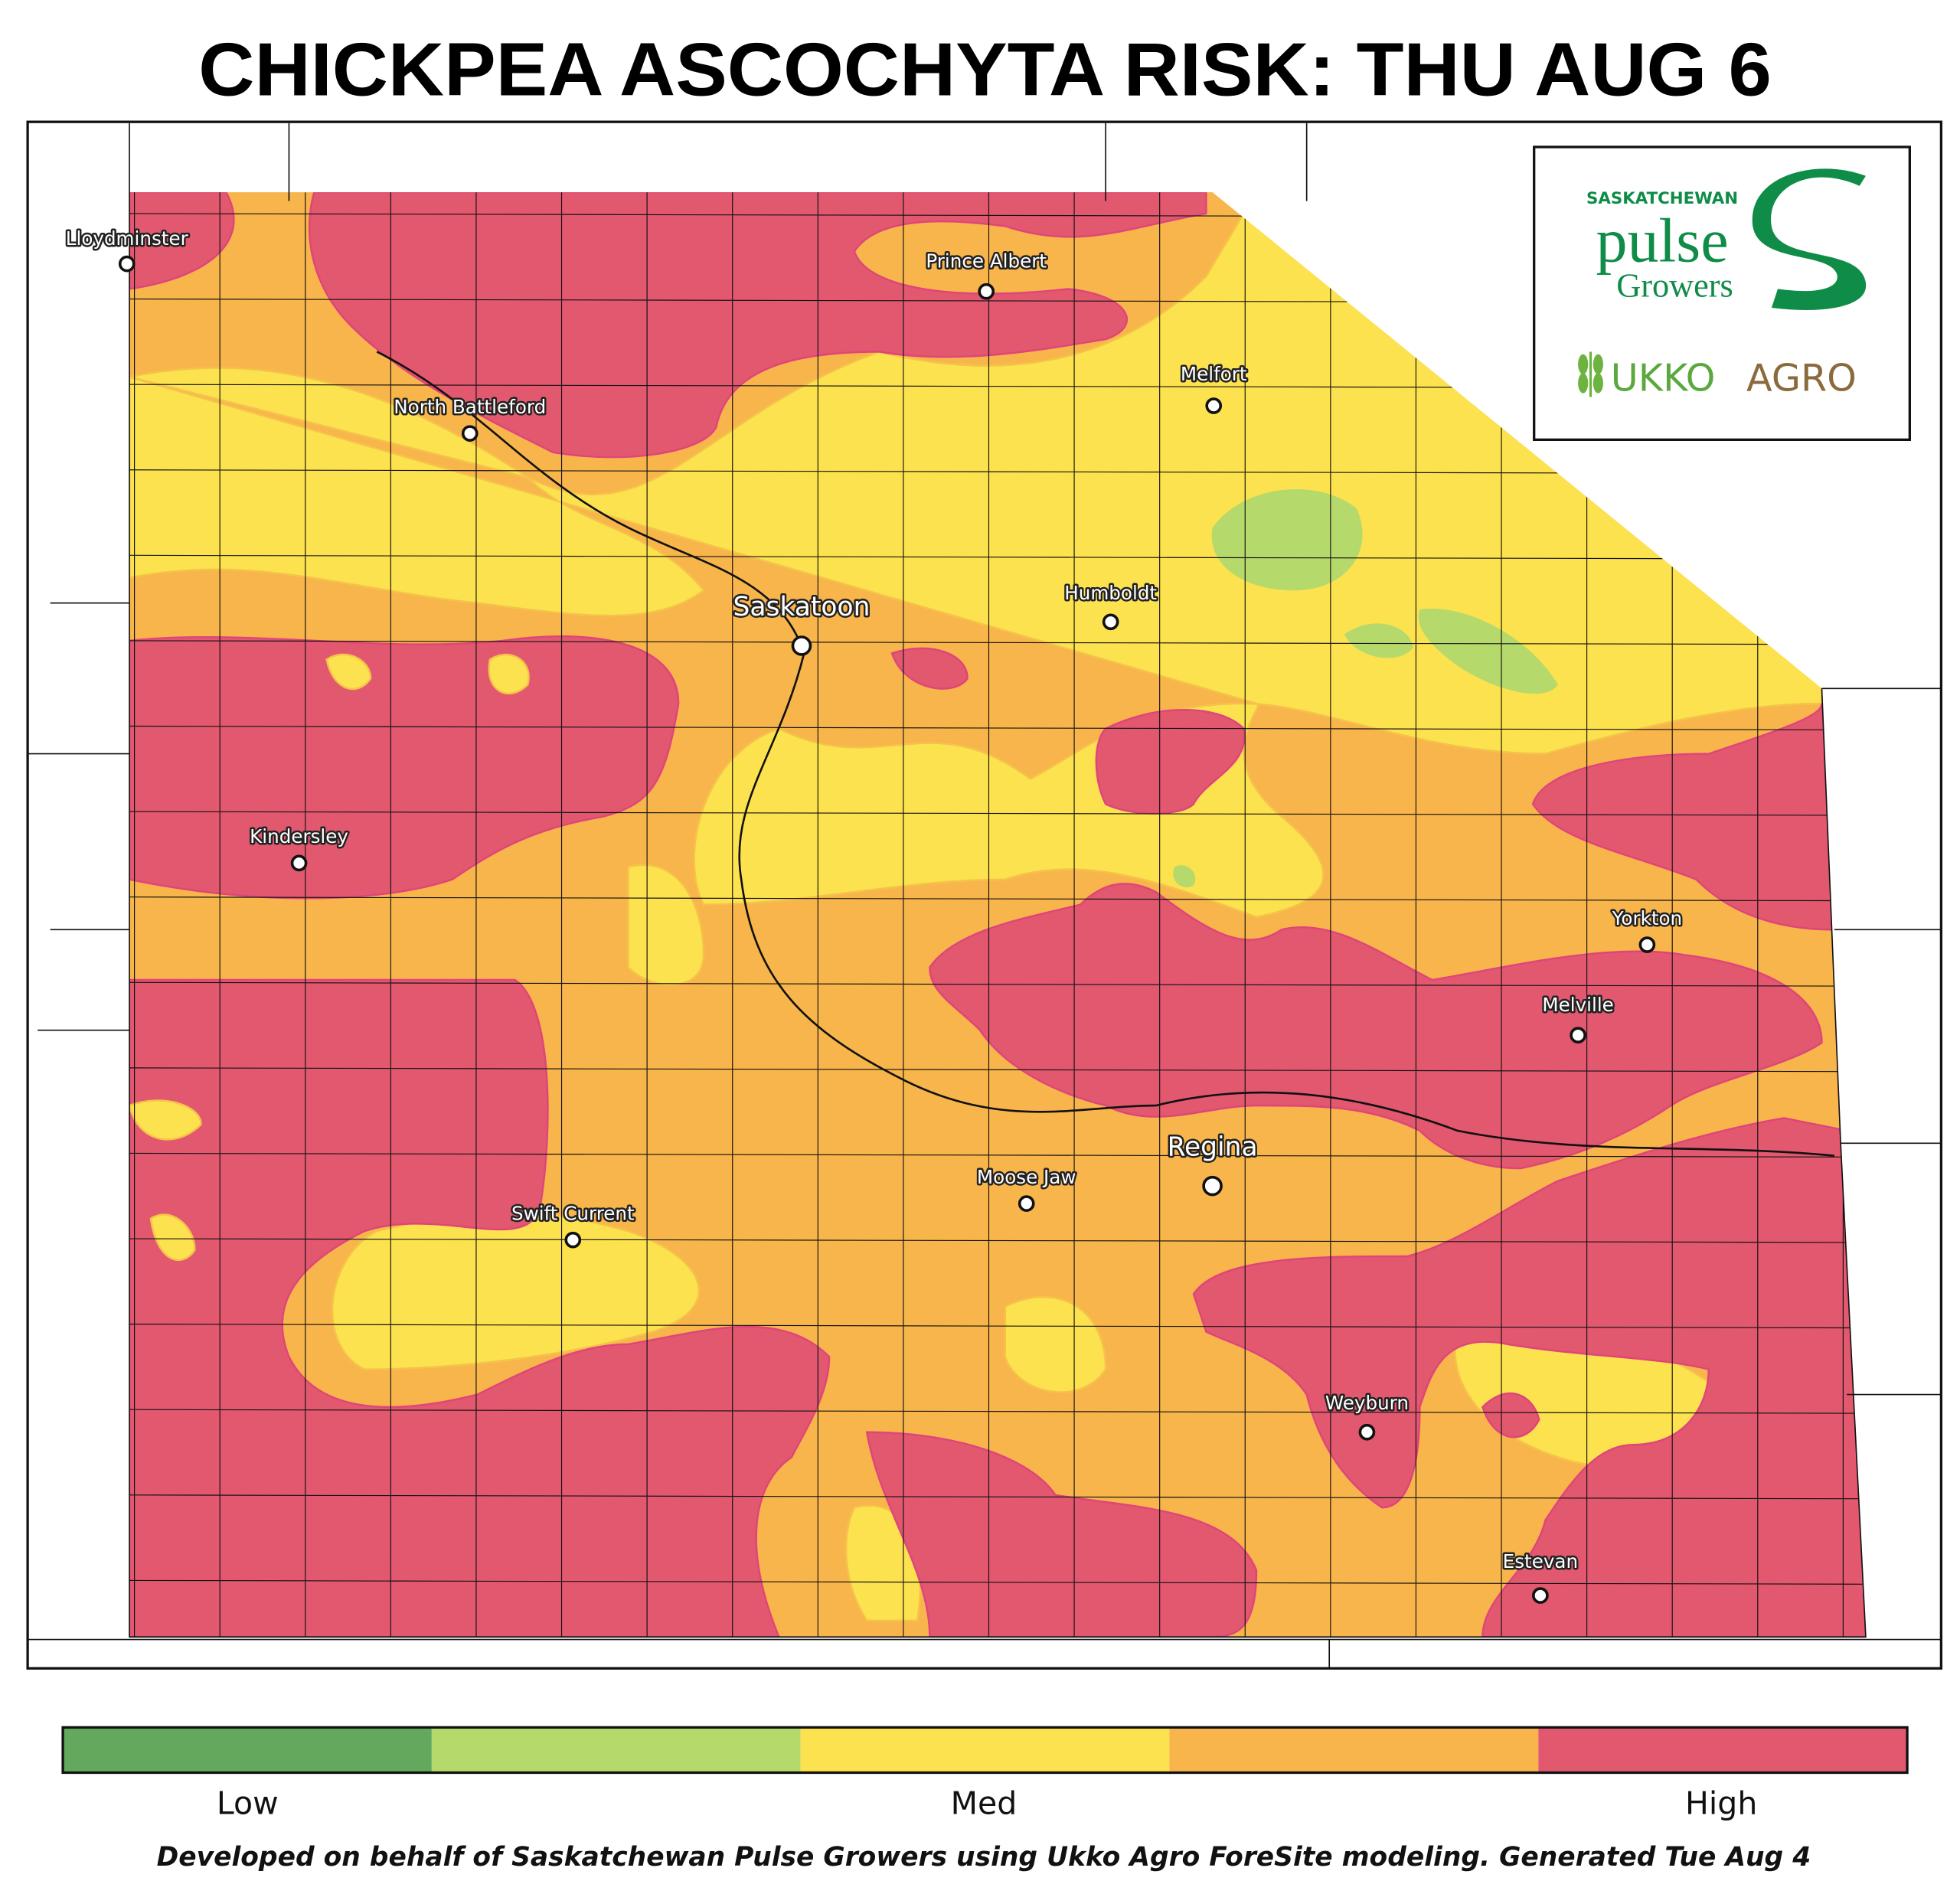 This screenshot has width=1960, height=1894. Describe the element at coordinates (1809, 239) in the screenshot. I see `logo-mark` at that location.